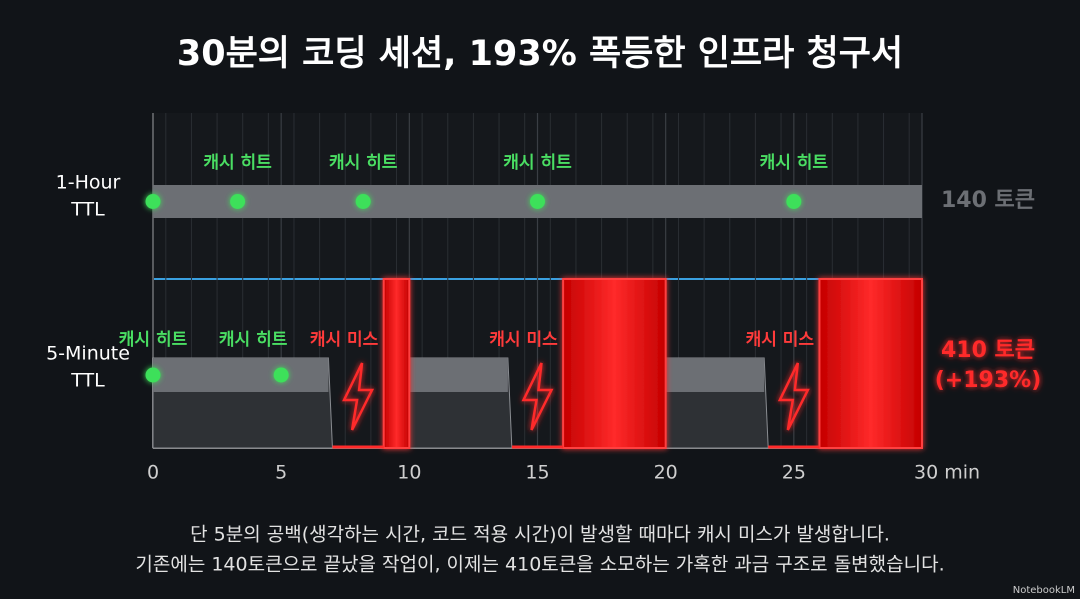 The height and width of the screenshot is (599, 1080). What do you see at coordinates (153, 473) in the screenshot?
I see `x-tick-label: 0` at bounding box center [153, 473].